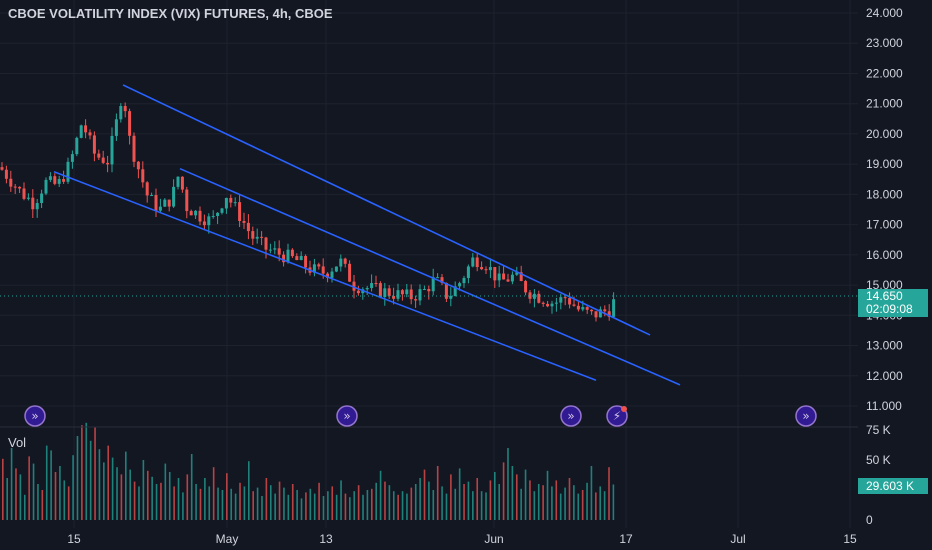 The height and width of the screenshot is (550, 932). I want to click on time-tick-label: 17, so click(626, 539).